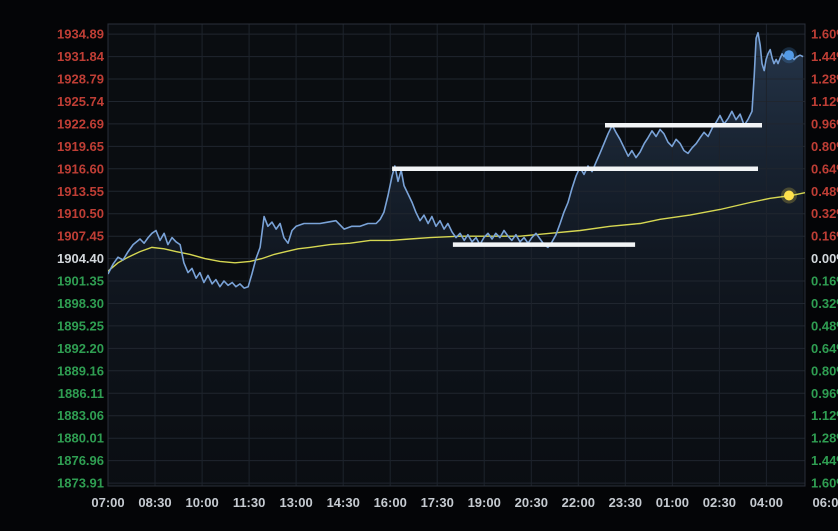 The height and width of the screenshot is (531, 838). Describe the element at coordinates (80, 168) in the screenshot. I see `y-axis-price-label: 1916.60` at that location.